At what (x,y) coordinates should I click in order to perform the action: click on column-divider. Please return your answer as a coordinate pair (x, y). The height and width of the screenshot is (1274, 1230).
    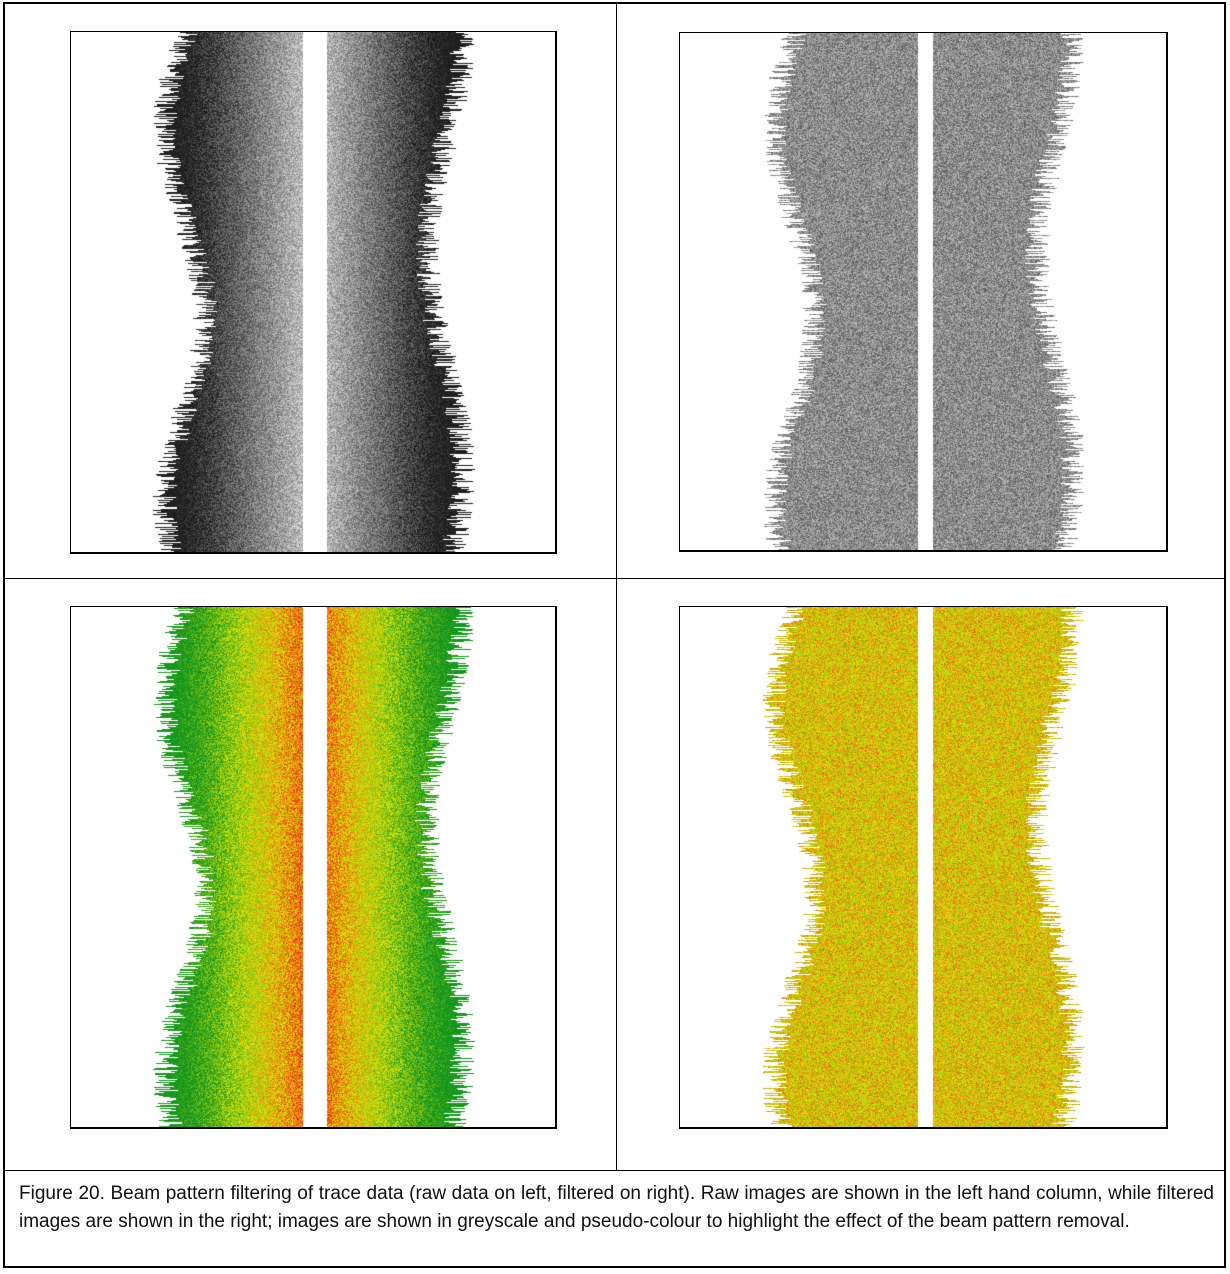
    Looking at the image, I should click on (616, 587).